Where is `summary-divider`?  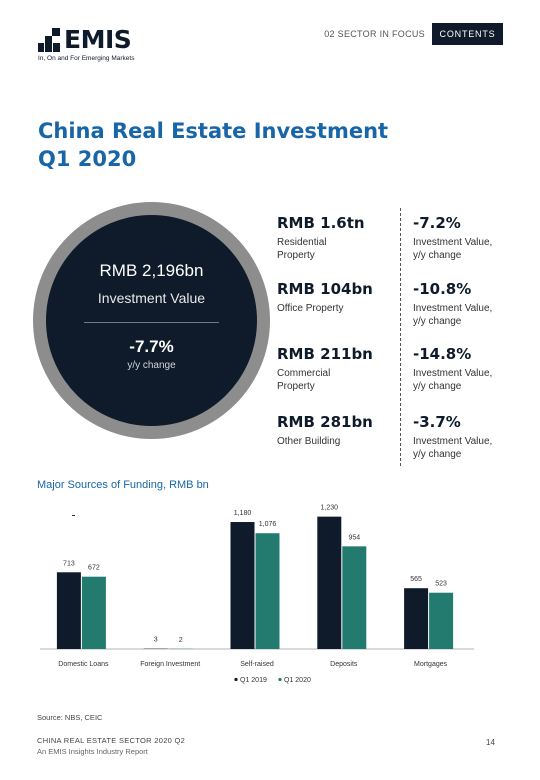
summary-divider is located at coordinates (151, 322).